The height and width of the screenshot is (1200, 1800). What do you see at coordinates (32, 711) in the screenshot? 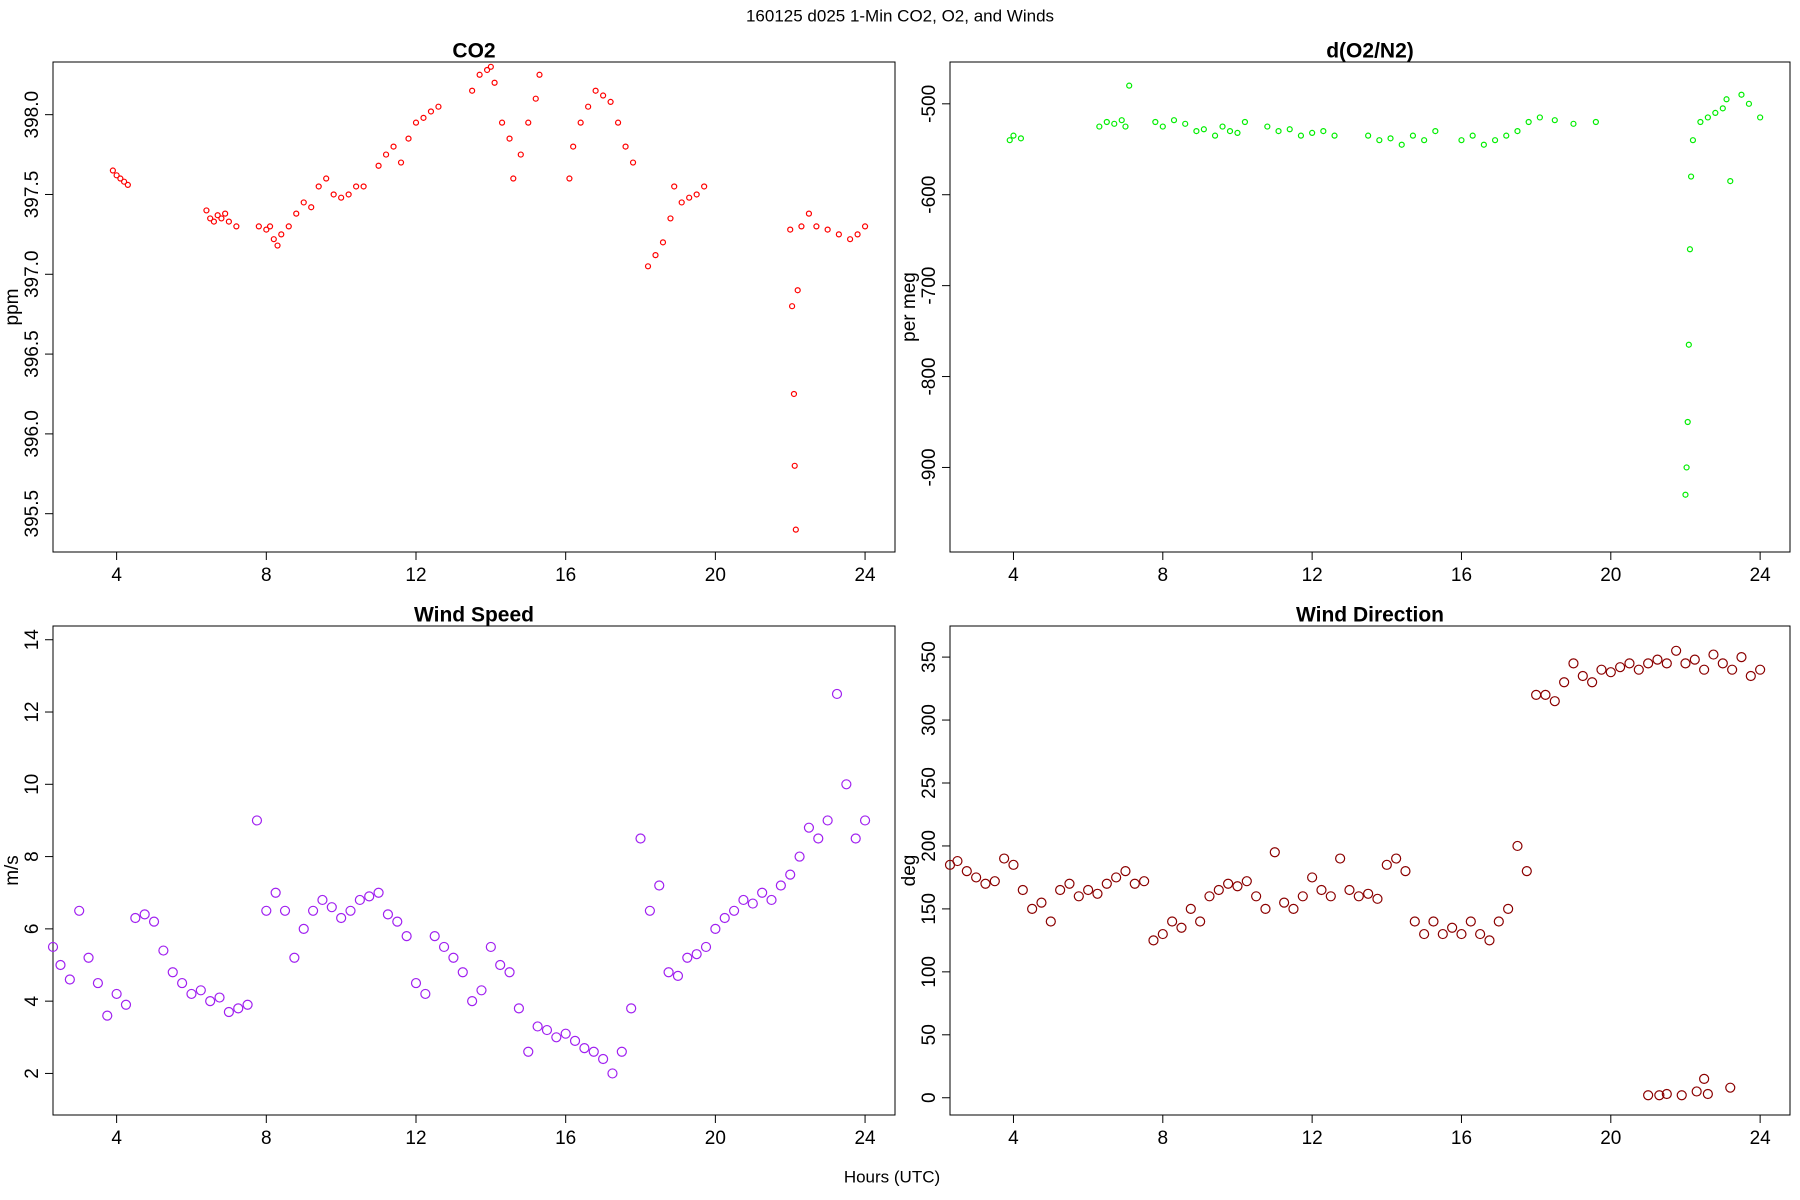
I see `y-tick-label: 12` at bounding box center [32, 711].